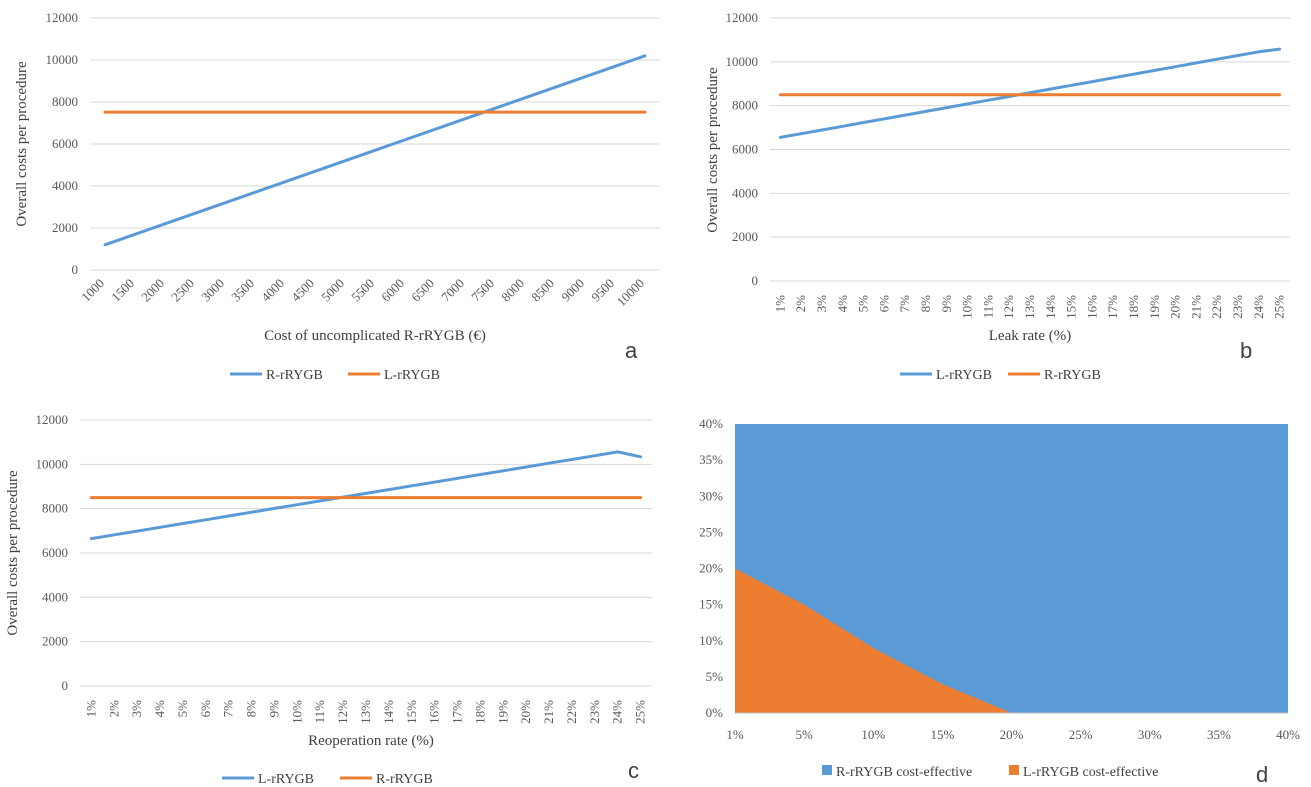 The height and width of the screenshot is (787, 1311). What do you see at coordinates (1011, 640) in the screenshot?
I see `area-l-rrygb-cost-effective` at bounding box center [1011, 640].